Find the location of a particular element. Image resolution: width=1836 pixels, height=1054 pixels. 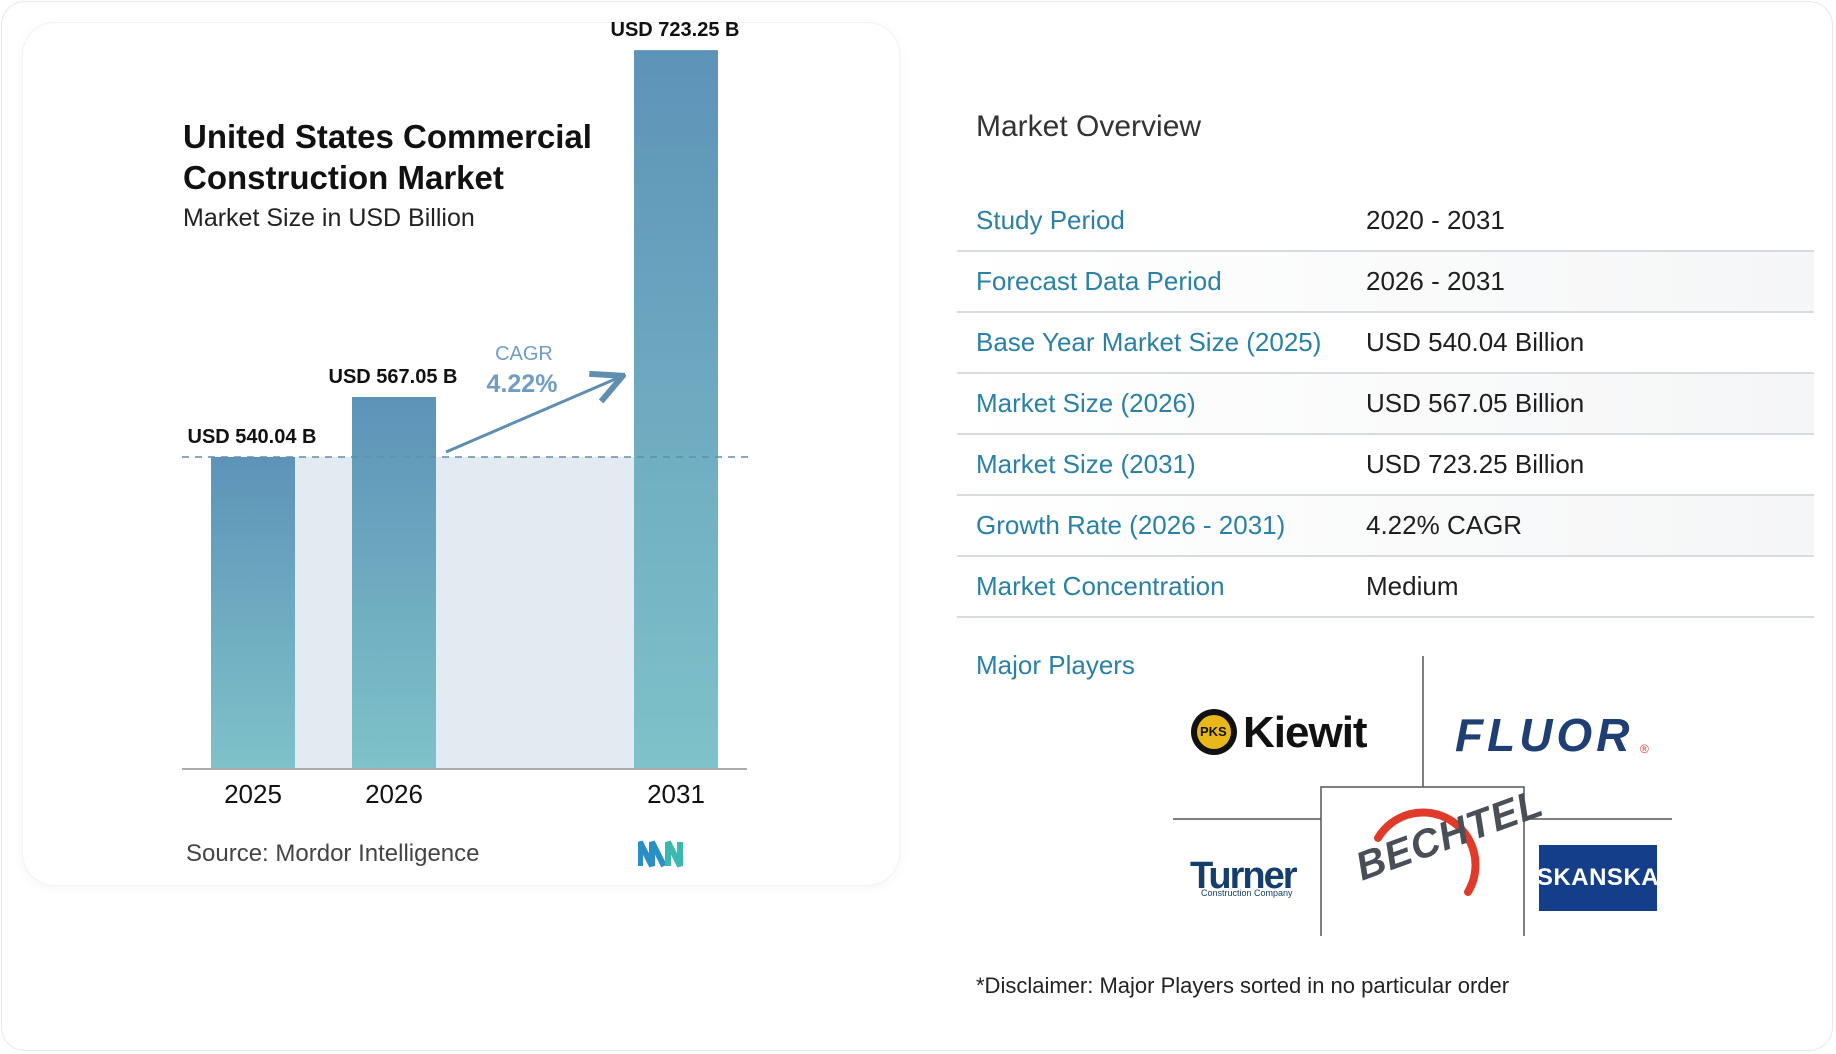

data-label-2031: USD 723.25 B is located at coordinates (675, 30).